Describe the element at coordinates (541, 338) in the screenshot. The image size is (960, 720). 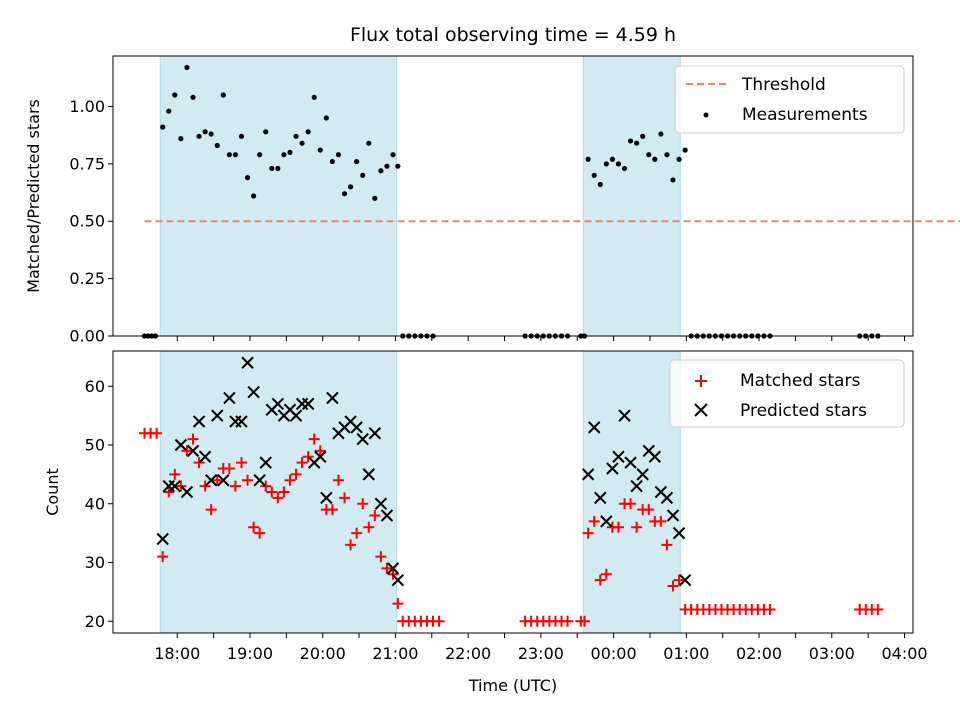
I see `top-x-ticks` at that location.